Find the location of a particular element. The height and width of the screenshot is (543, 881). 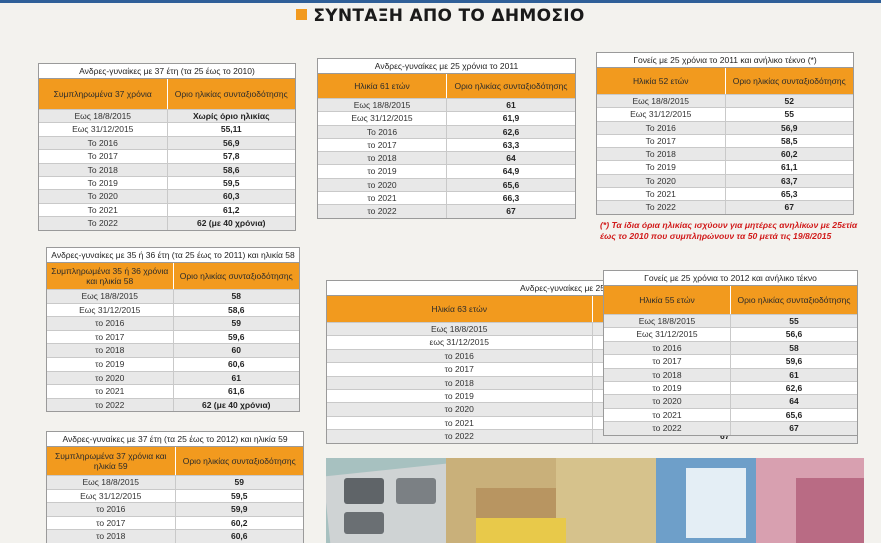

table-row: Εως 31/12/2015 58,6 is located at coordinates (173, 309).